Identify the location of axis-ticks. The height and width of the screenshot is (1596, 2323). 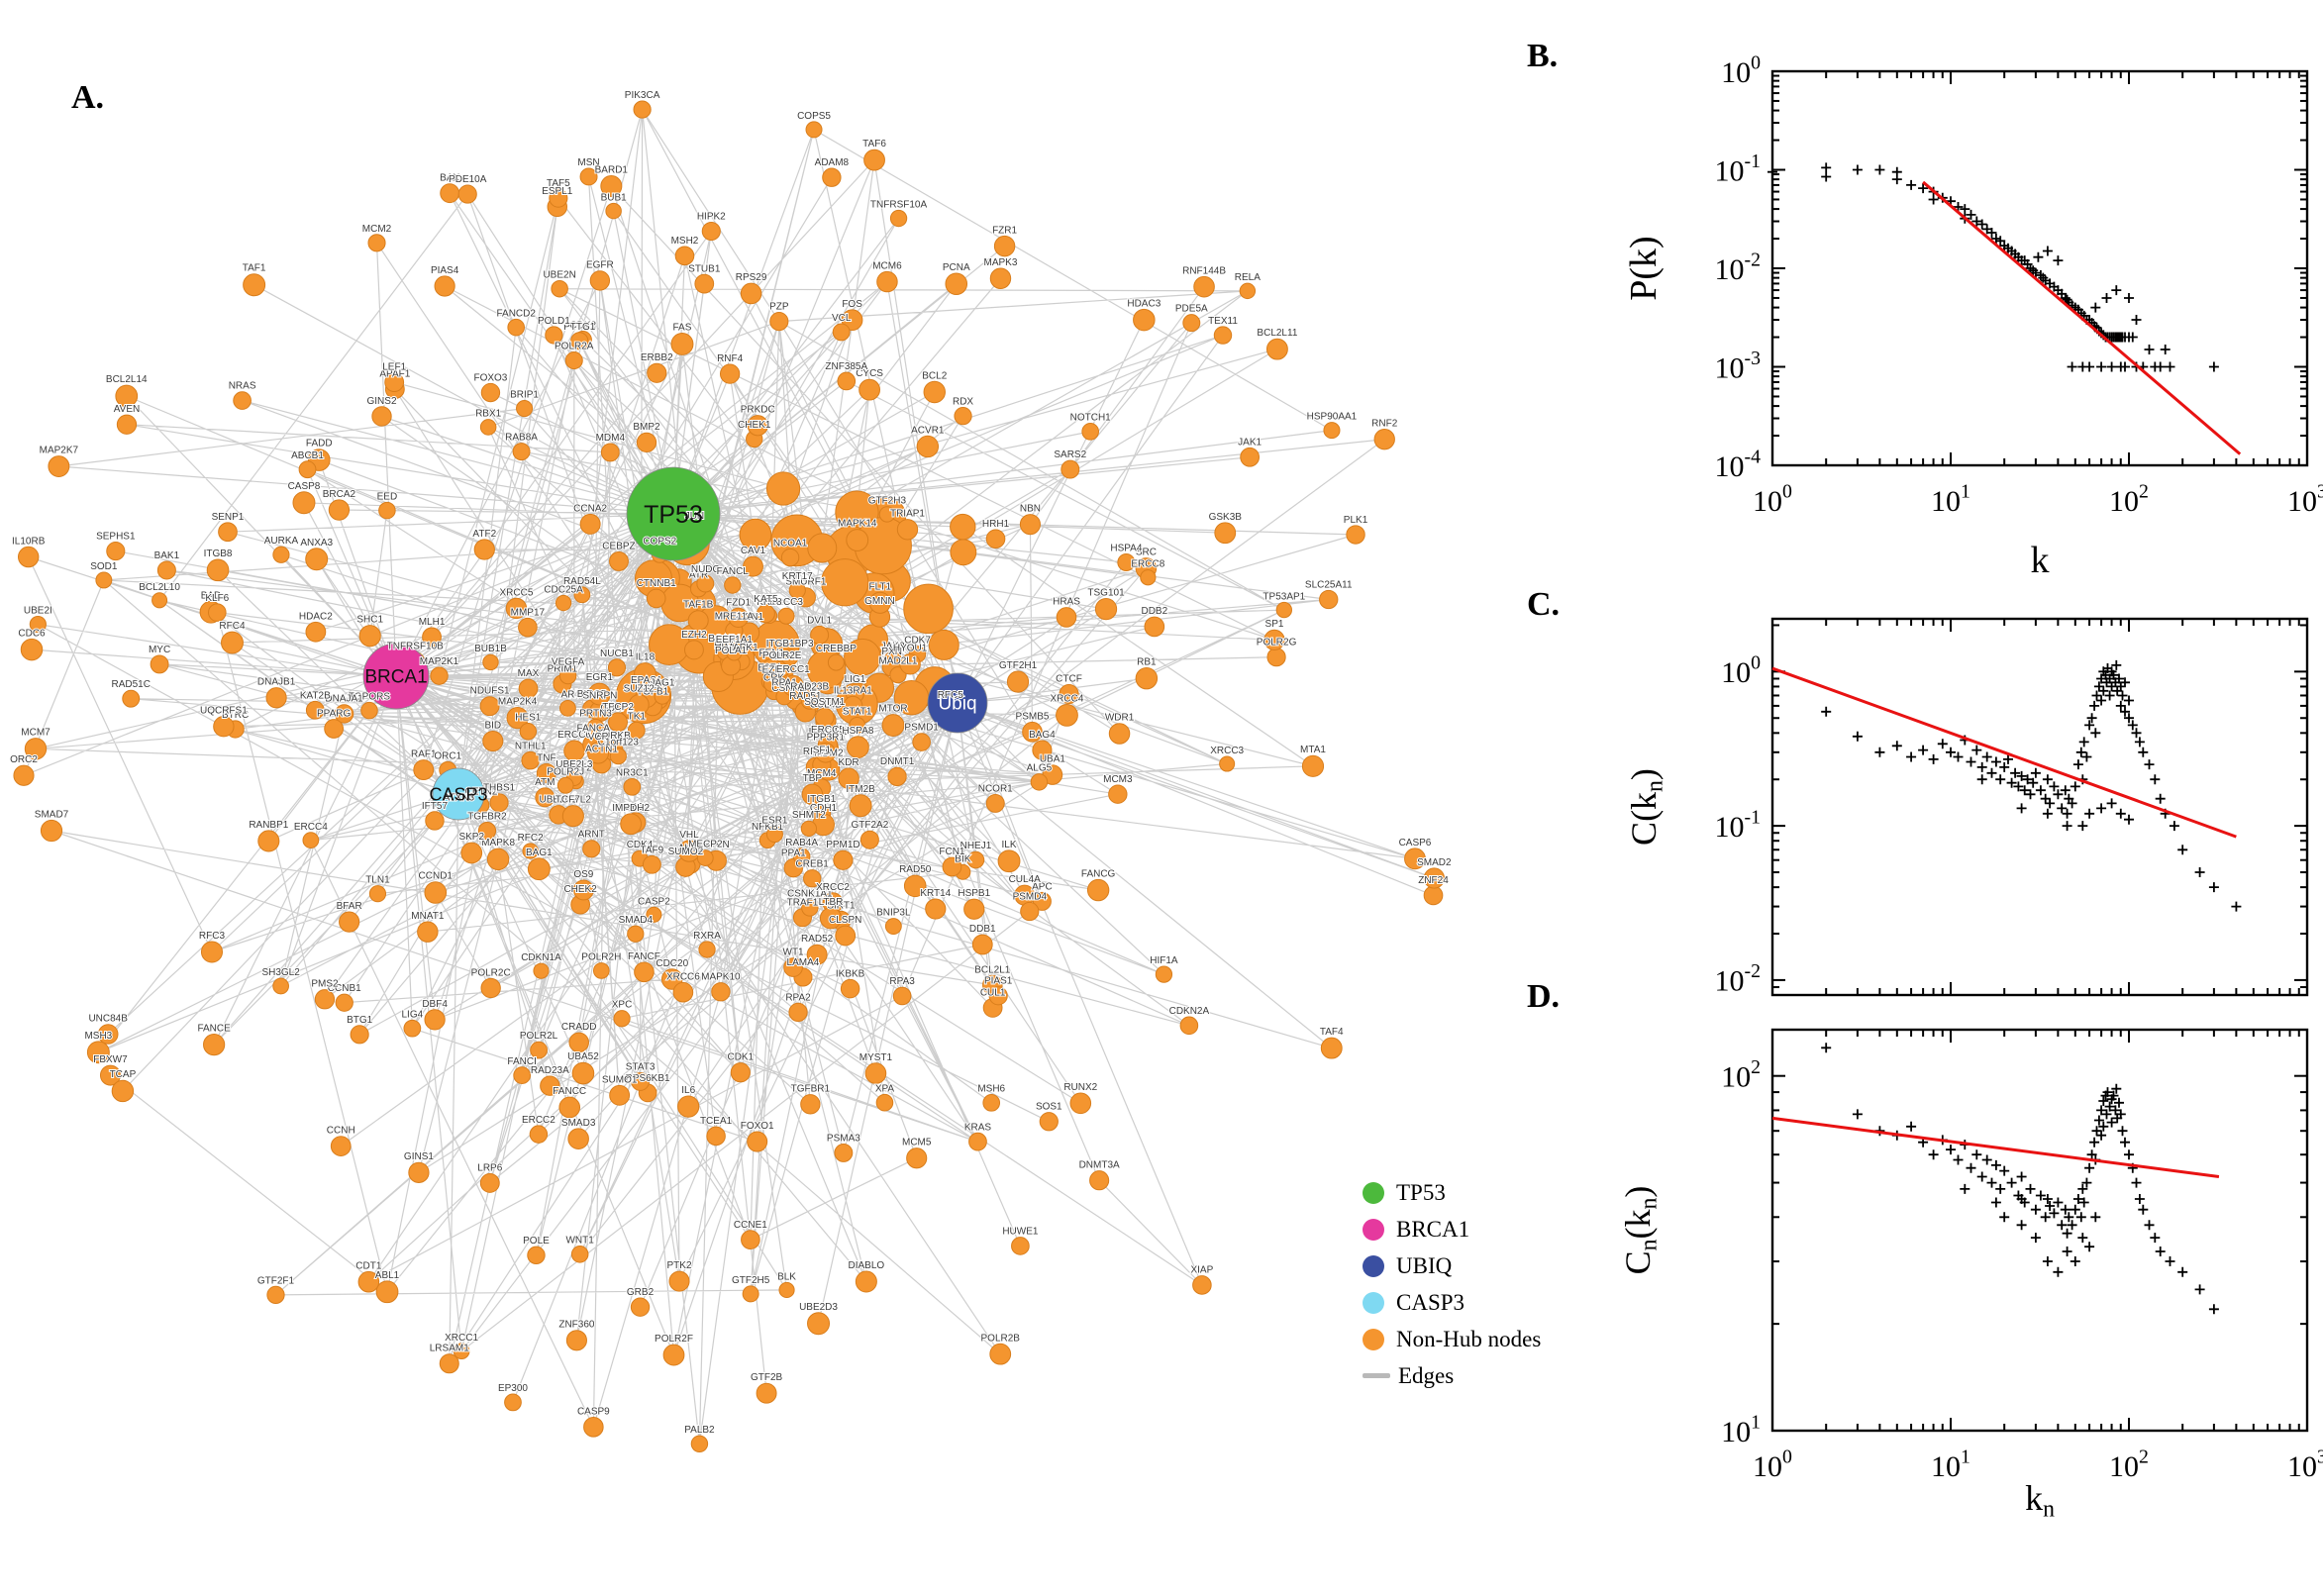
(2040, 1231).